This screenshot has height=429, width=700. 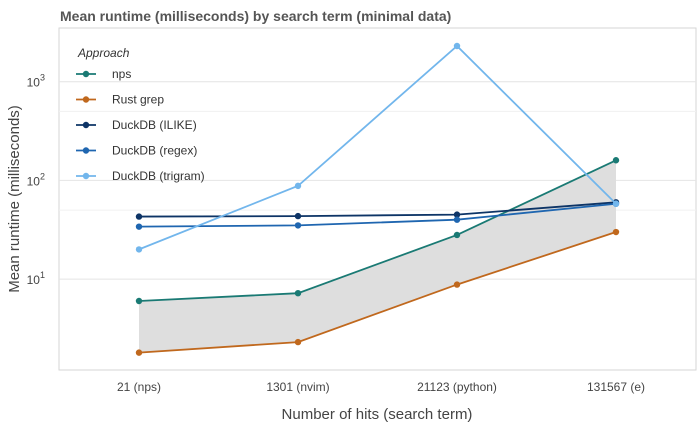 I want to click on x-tick-label: 21123 (python), so click(x=457, y=387).